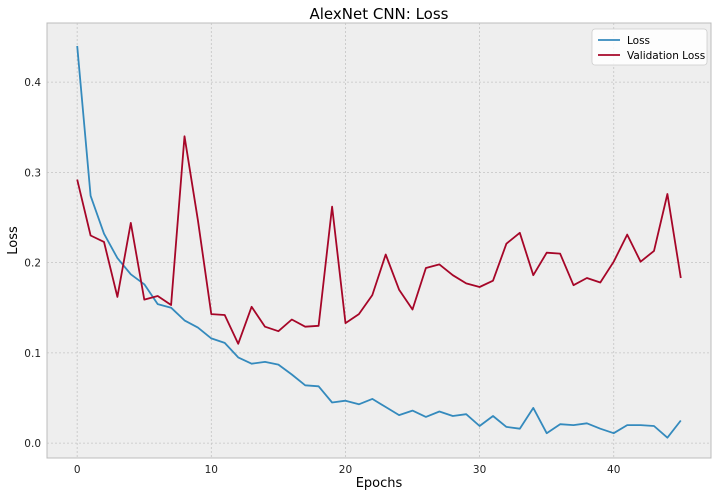 The height and width of the screenshot is (496, 720). What do you see at coordinates (32, 83) in the screenshot?
I see `y-tick-label: 0.4` at bounding box center [32, 83].